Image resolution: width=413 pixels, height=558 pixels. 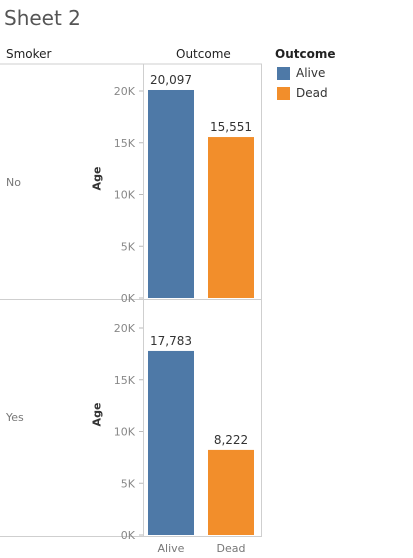 I want to click on x-tick-label: Alive, so click(x=171, y=548).